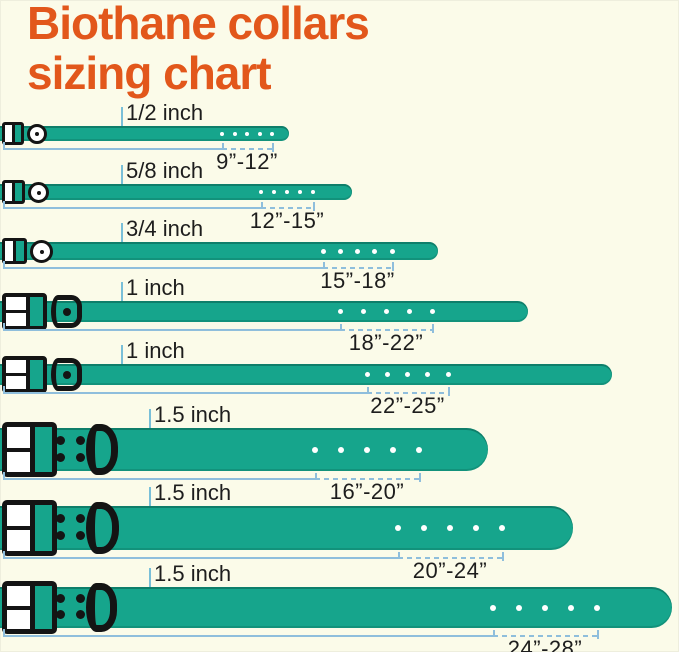  What do you see at coordinates (149, 73) in the screenshot?
I see `title-line-2: sizing chart` at bounding box center [149, 73].